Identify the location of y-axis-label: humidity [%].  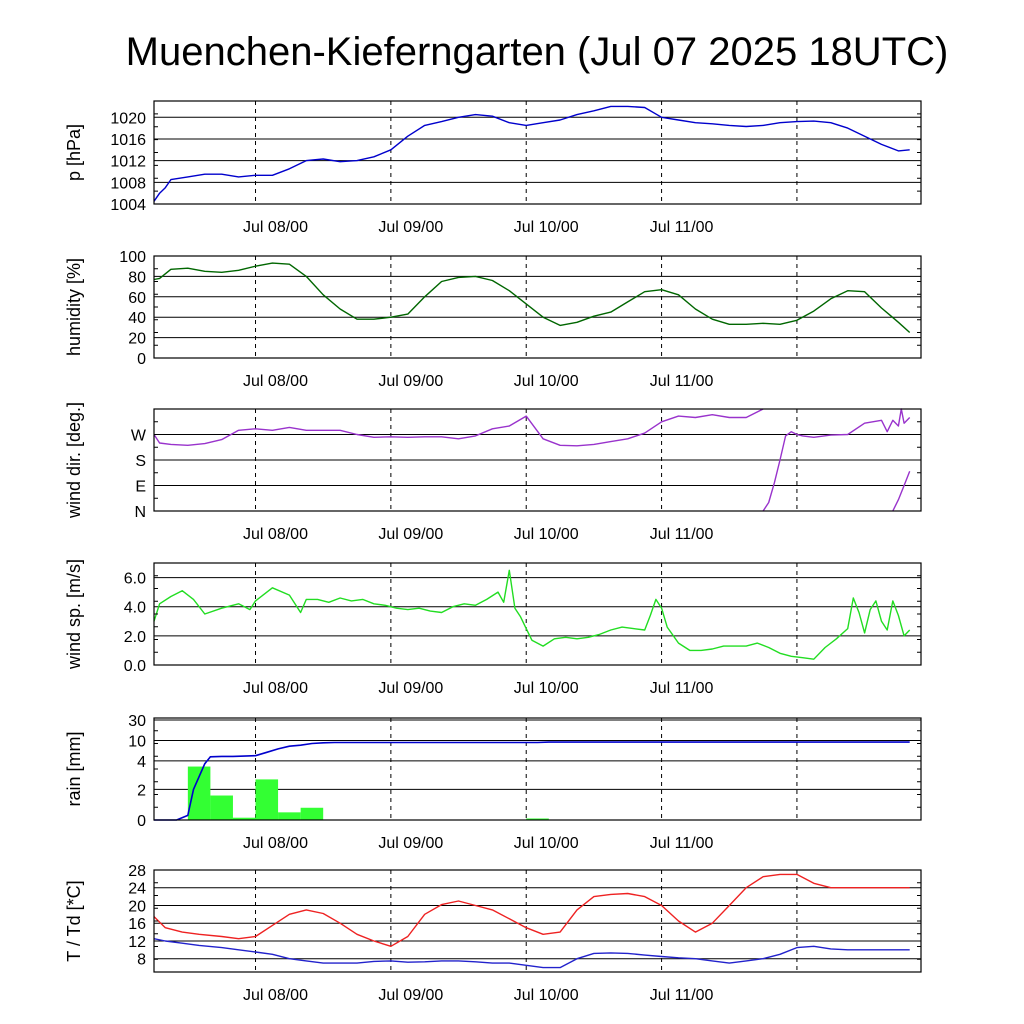
(74, 307).